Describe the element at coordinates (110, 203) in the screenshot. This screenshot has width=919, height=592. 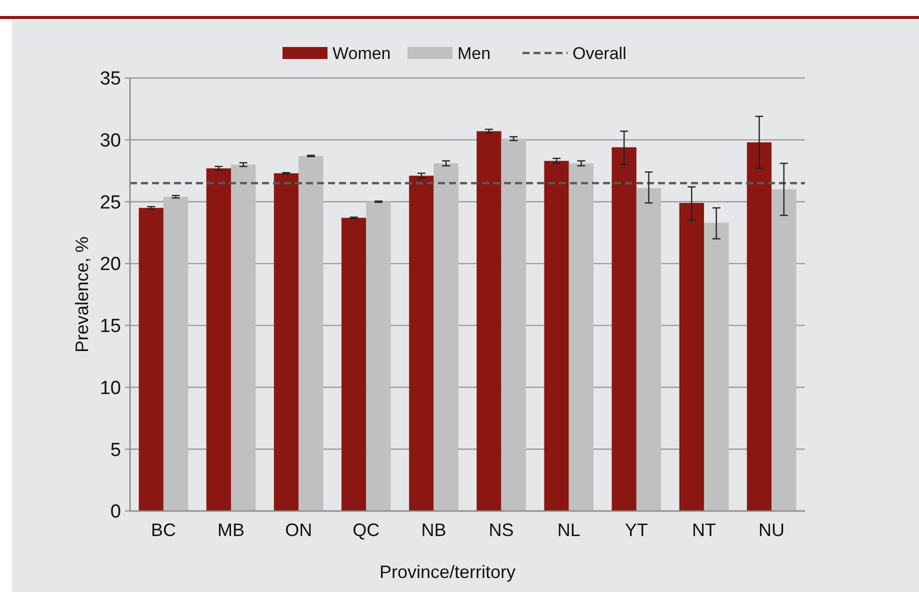
I see `y-tick-label: 25` at that location.